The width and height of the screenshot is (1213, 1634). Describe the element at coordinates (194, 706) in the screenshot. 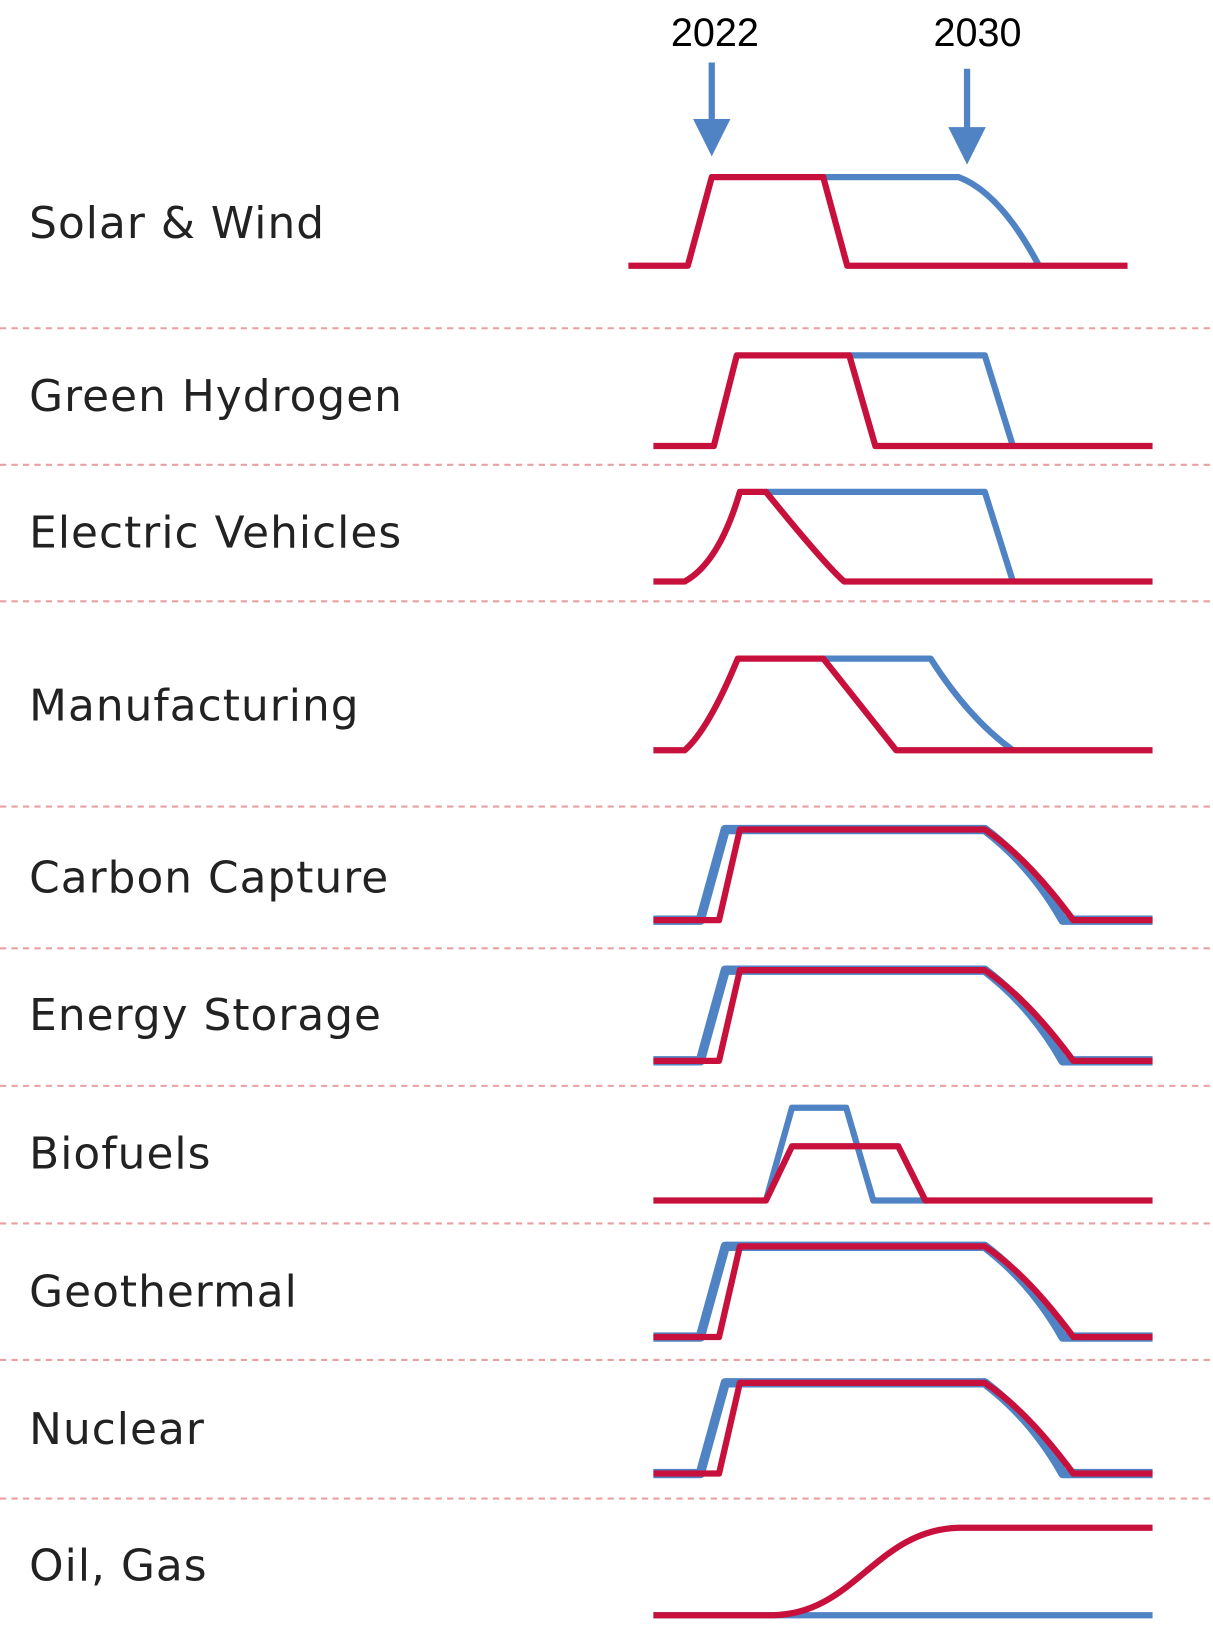

I see `row-label: Manufacturing` at that location.